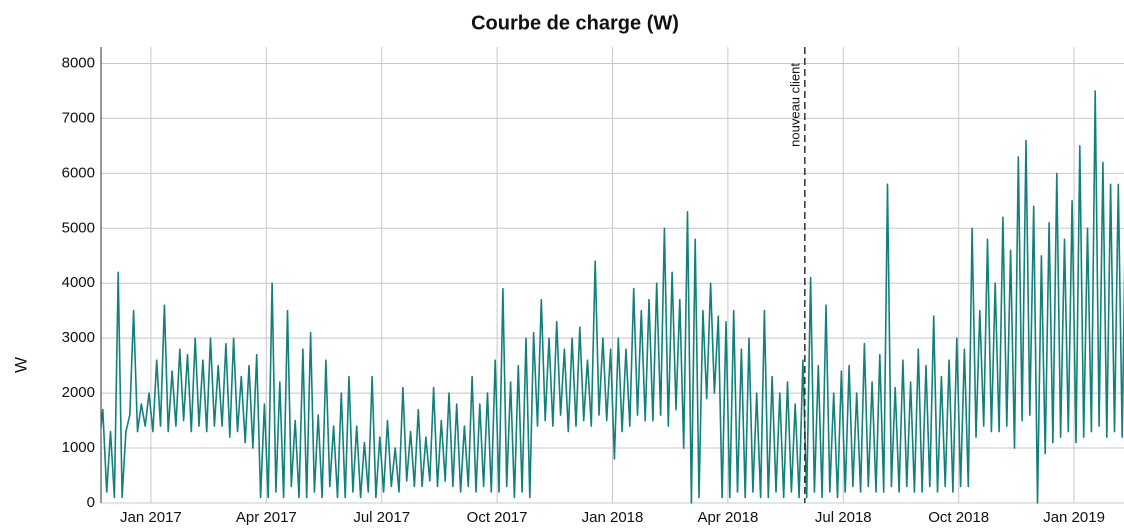 The width and height of the screenshot is (1124, 531). Describe the element at coordinates (91, 502) in the screenshot. I see `y-tick-label: 0` at that location.